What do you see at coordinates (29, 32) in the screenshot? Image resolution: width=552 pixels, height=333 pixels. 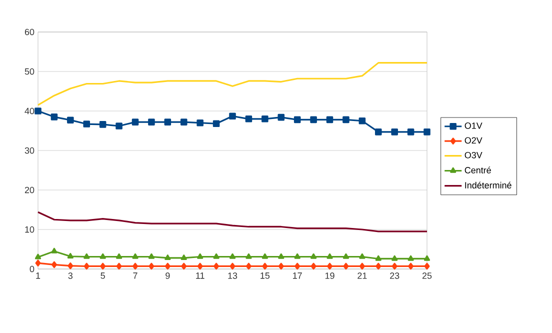 I see `y-tick-label: 60` at bounding box center [29, 32].